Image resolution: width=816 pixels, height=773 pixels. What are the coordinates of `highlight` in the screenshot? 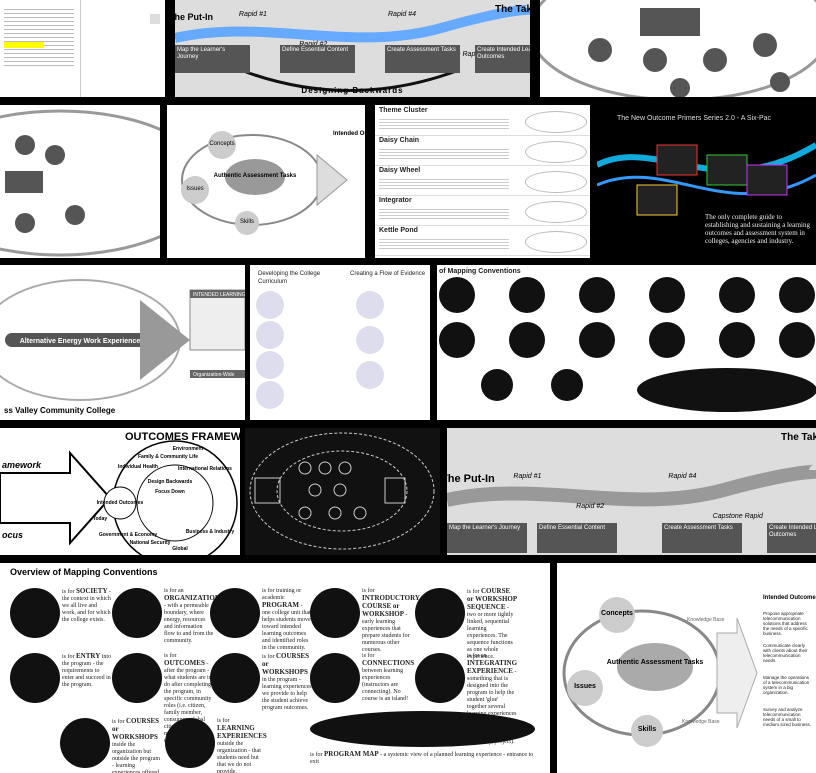 It's located at (24, 45).